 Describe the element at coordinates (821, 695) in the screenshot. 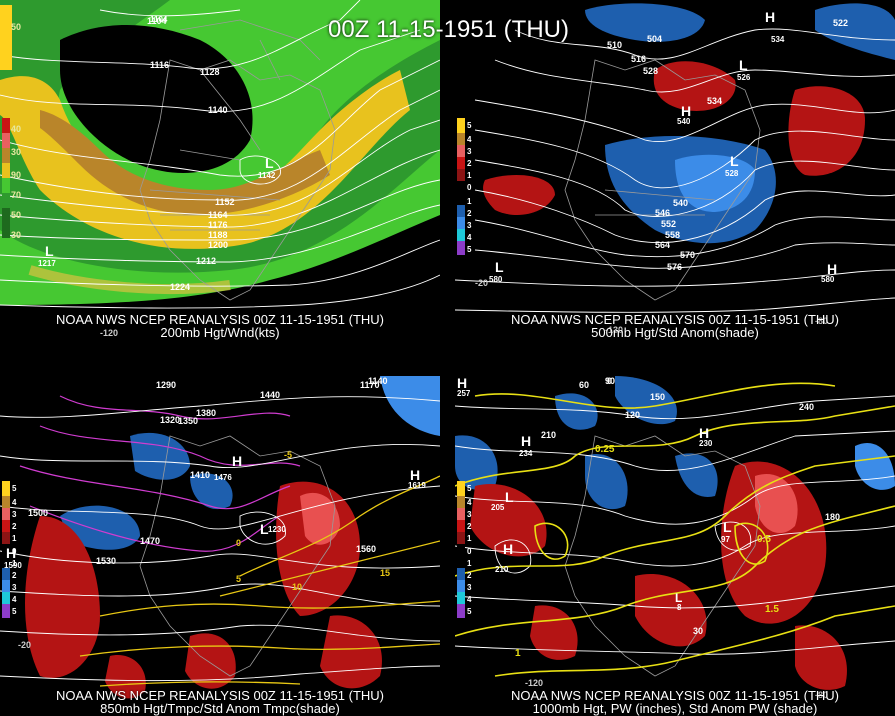

I see `lon-label: -80` at that location.